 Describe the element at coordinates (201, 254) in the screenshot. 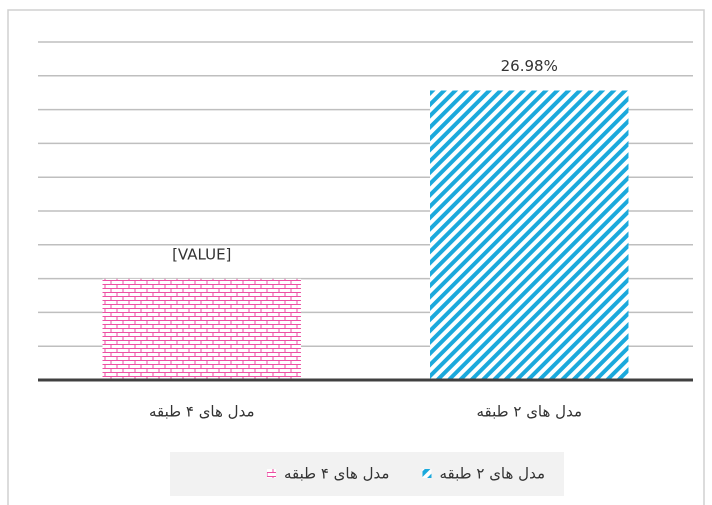

I see `value-label: [VALUE]` at that location.